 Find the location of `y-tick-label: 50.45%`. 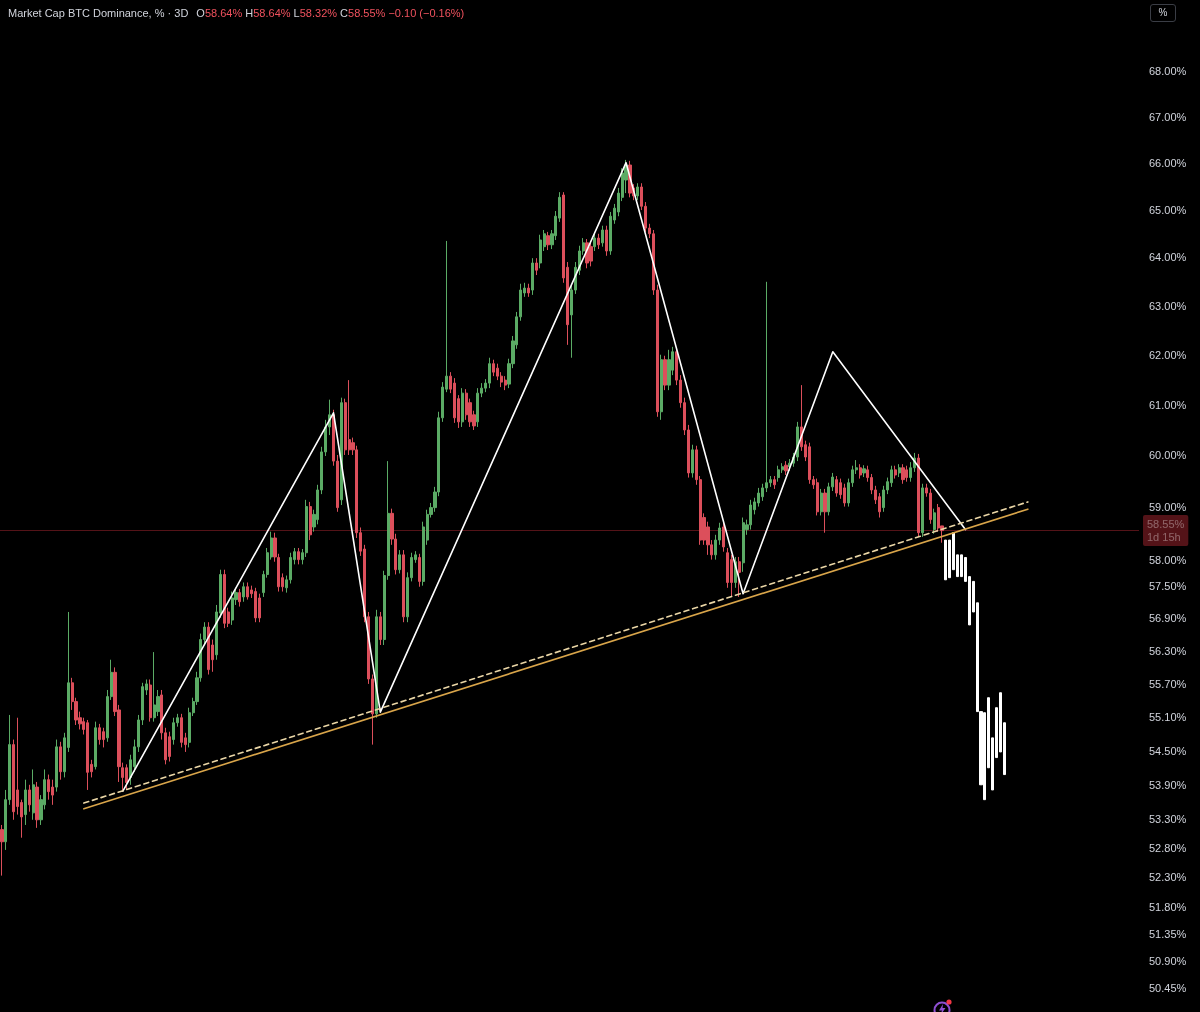

y-tick-label: 50.45% is located at coordinates (1168, 988).